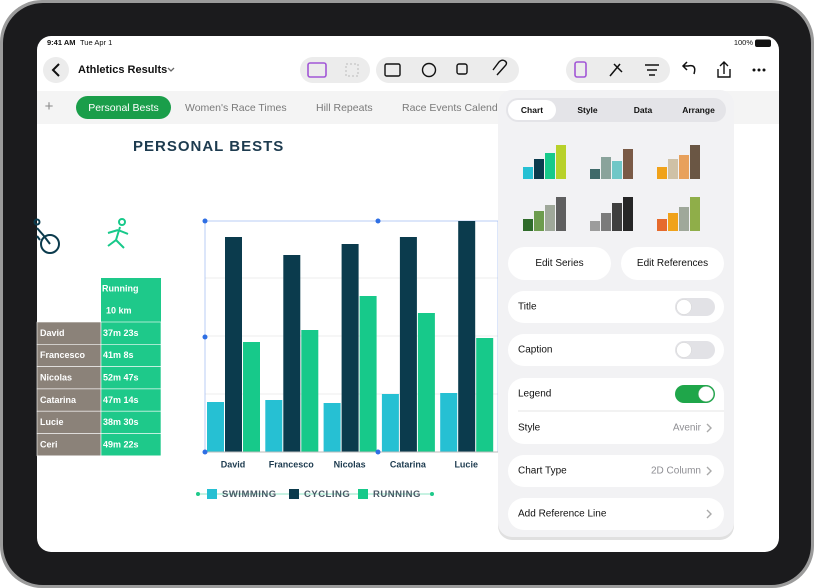 This screenshot has width=814, height=588. What do you see at coordinates (676, 471) in the screenshot?
I see `row-value: 2D Column` at bounding box center [676, 471].